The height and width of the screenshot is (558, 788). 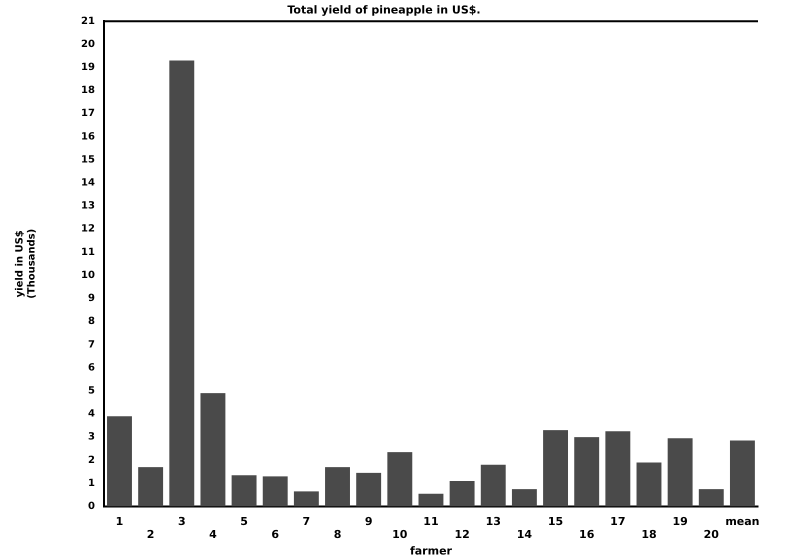 I want to click on y-tick-label: 3, so click(x=91, y=437).